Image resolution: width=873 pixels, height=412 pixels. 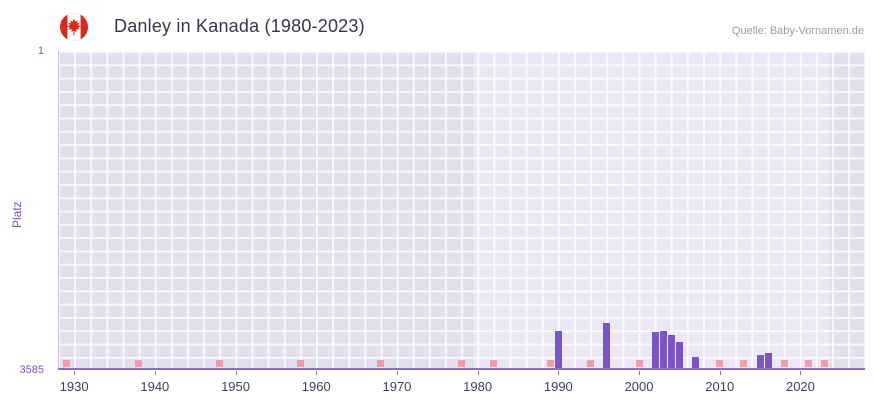 I want to click on bar-2005, so click(x=679, y=355).